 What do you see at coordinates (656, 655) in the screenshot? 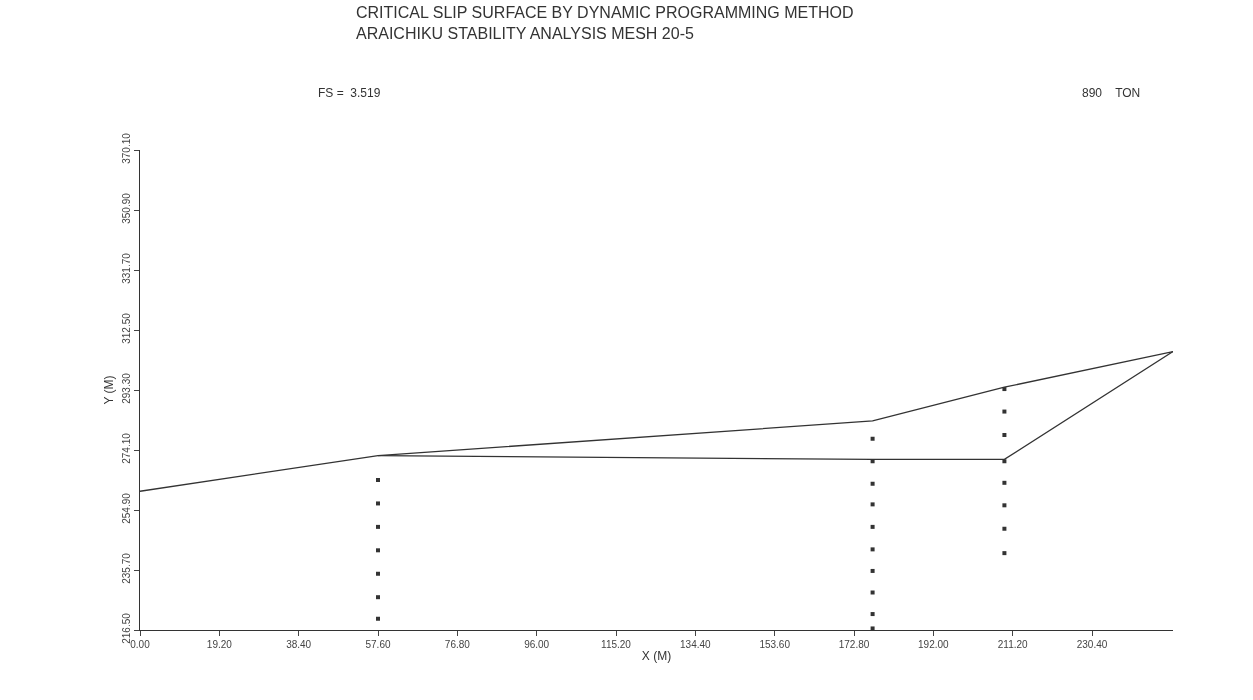
I see `x-axis-title: X (M)` at bounding box center [656, 655].